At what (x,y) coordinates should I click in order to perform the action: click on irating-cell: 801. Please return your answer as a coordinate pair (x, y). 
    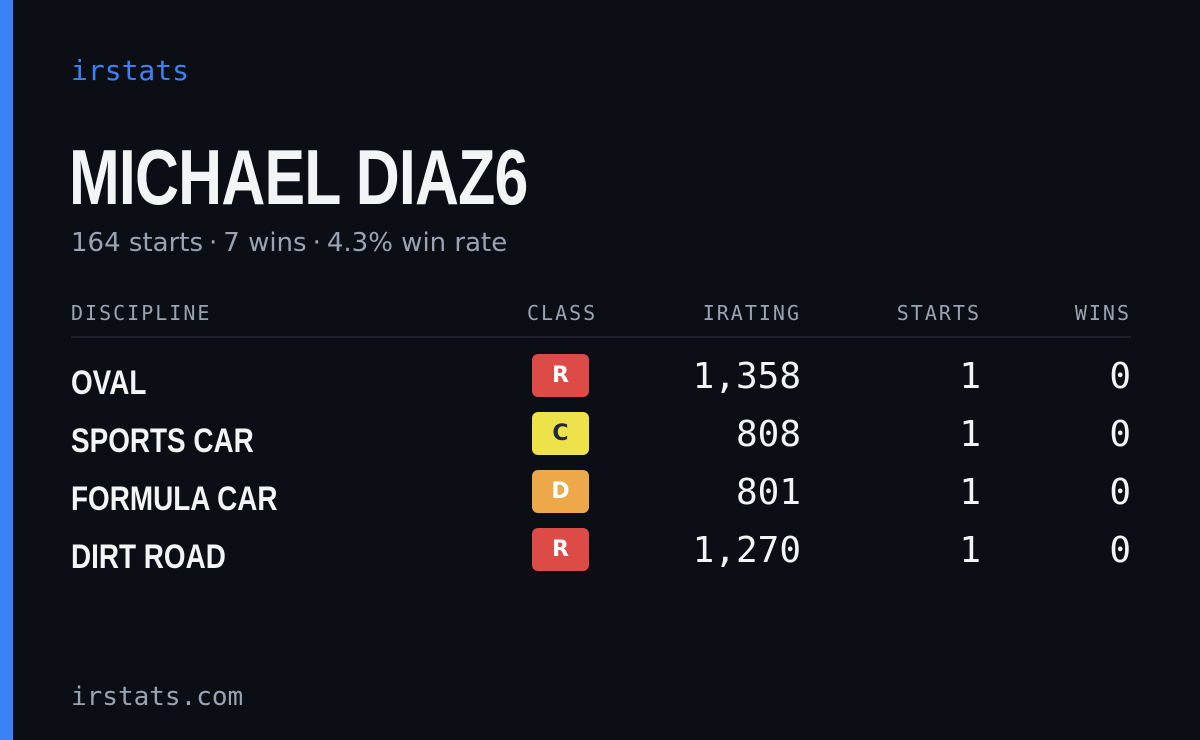
    Looking at the image, I should click on (768, 492).